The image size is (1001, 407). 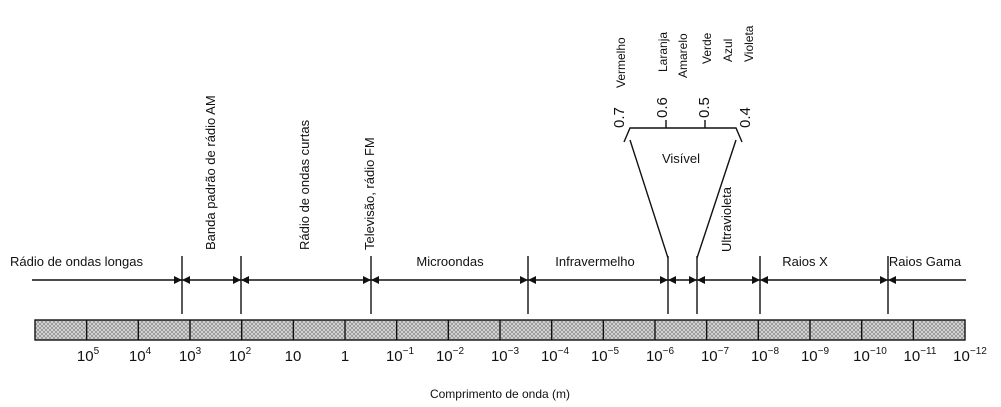 I want to click on scale-label: 10⁻⁶, so click(x=660, y=355).